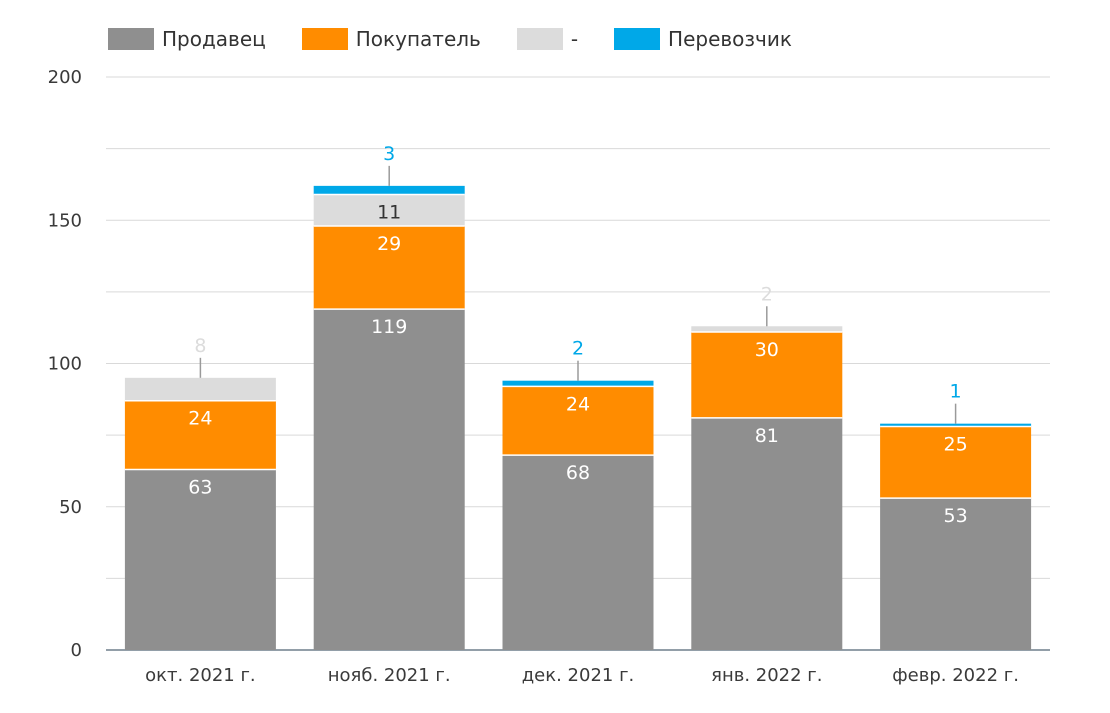 The image size is (1110, 713). I want to click on data-label: 29, so click(389, 244).